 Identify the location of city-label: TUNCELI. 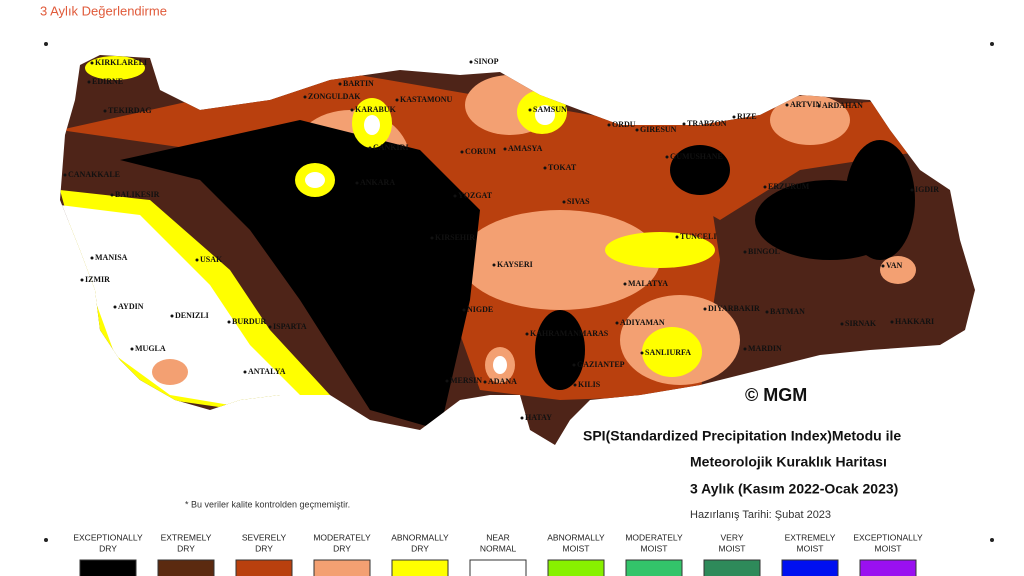
(698, 236).